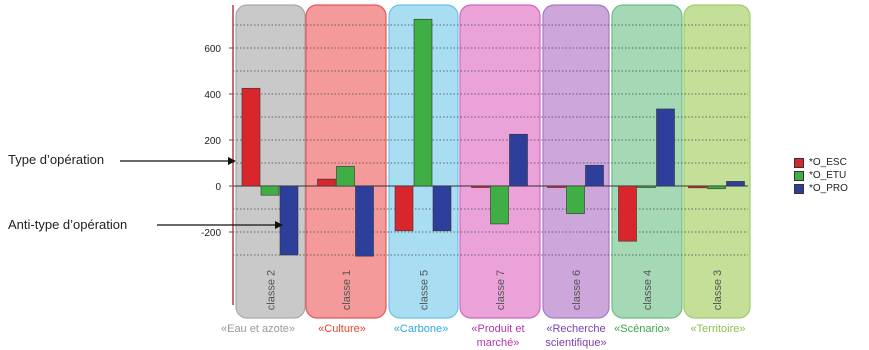 The height and width of the screenshot is (350, 869). Describe the element at coordinates (648, 290) in the screenshot. I see `class-label-6: classe 4` at that location.